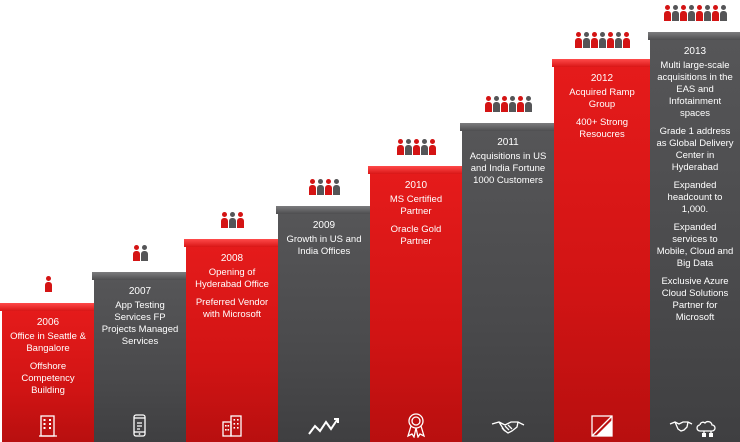  Describe the element at coordinates (140, 426) in the screenshot. I see `mobile-device-icon` at that location.